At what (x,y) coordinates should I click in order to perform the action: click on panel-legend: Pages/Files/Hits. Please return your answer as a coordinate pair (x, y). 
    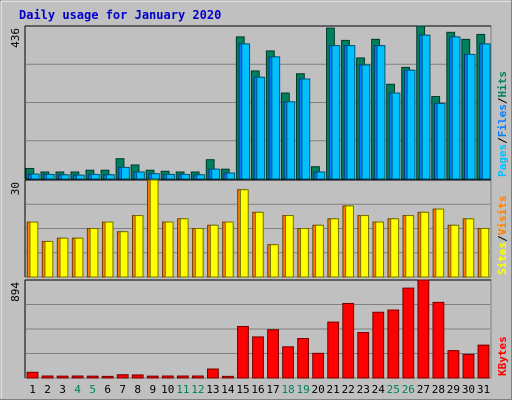
    Looking at the image, I should click on (502, 124).